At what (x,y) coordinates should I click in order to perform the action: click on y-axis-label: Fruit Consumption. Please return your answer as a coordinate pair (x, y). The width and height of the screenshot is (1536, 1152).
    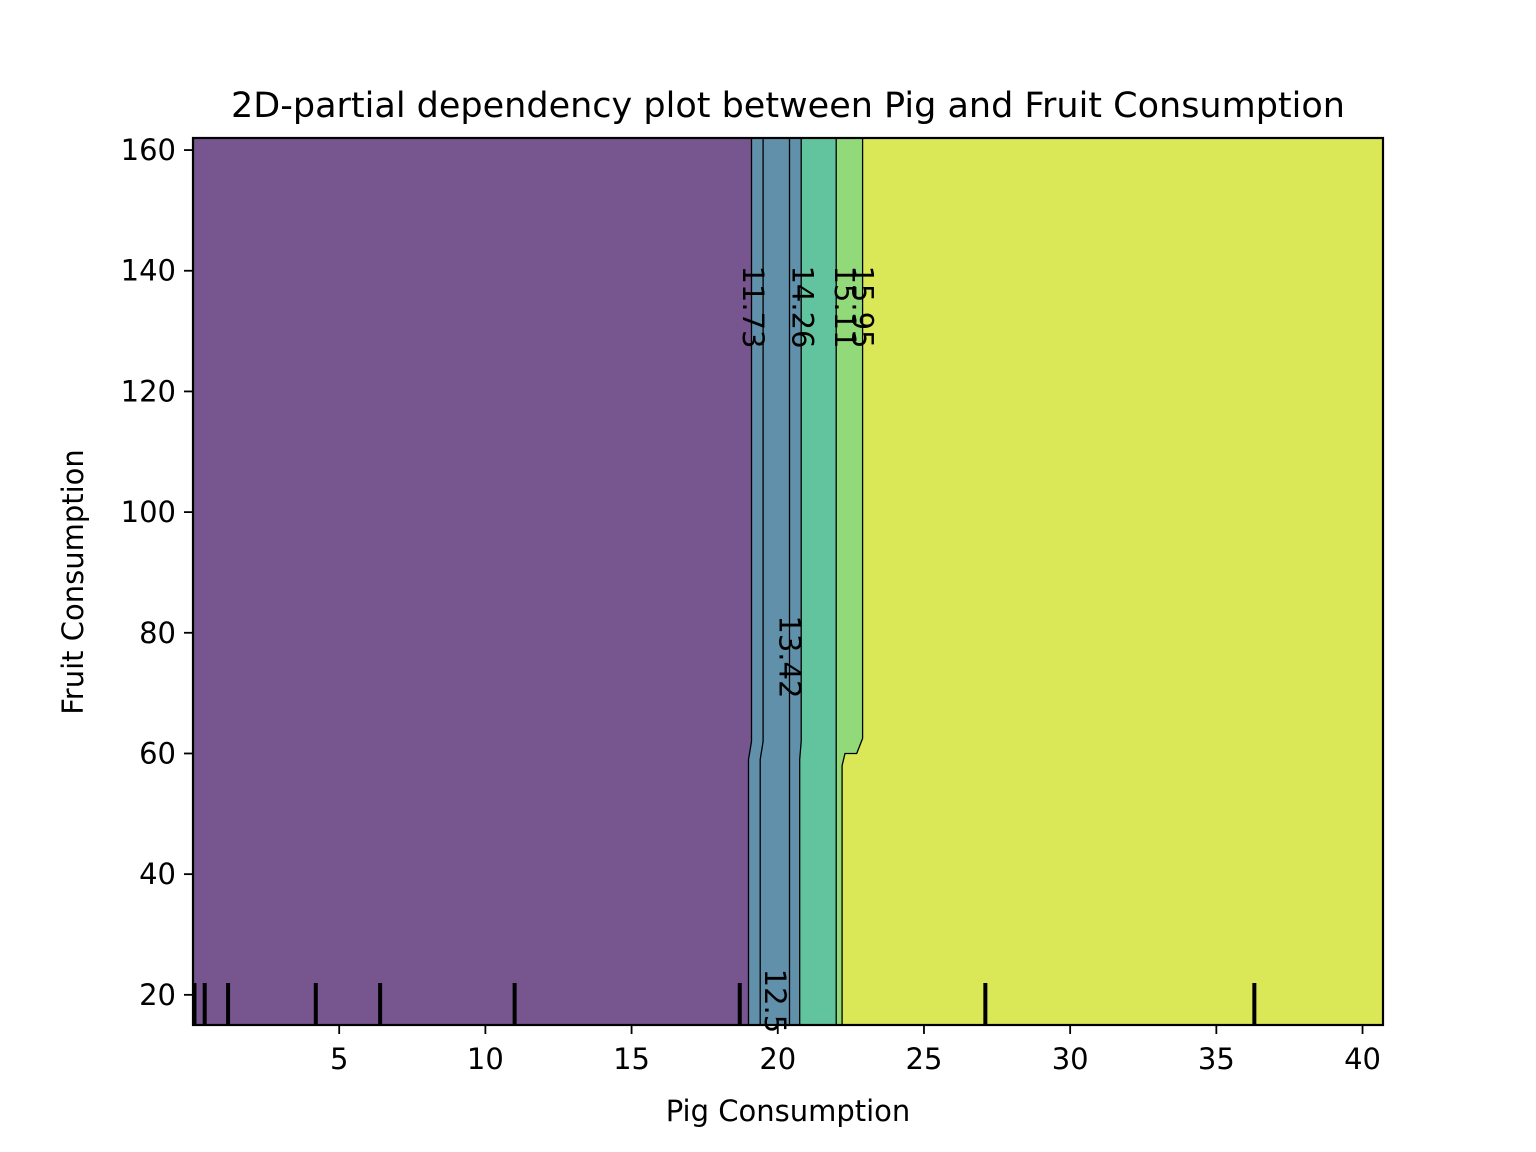
    Looking at the image, I should click on (73, 582).